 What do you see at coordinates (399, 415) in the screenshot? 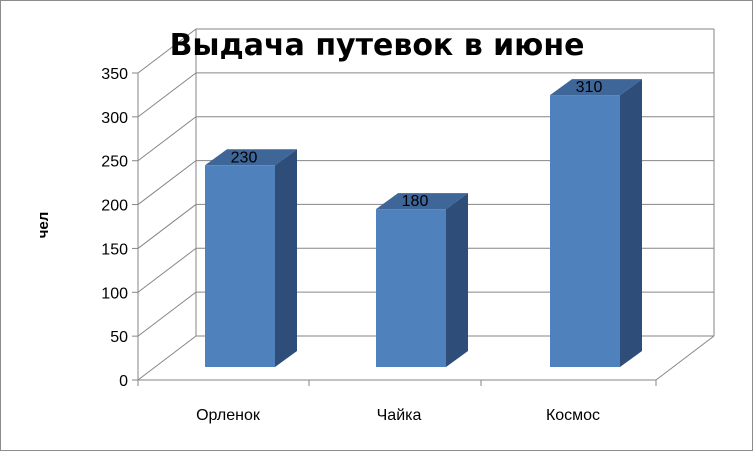
I see `x-tick-label: Чайка` at bounding box center [399, 415].